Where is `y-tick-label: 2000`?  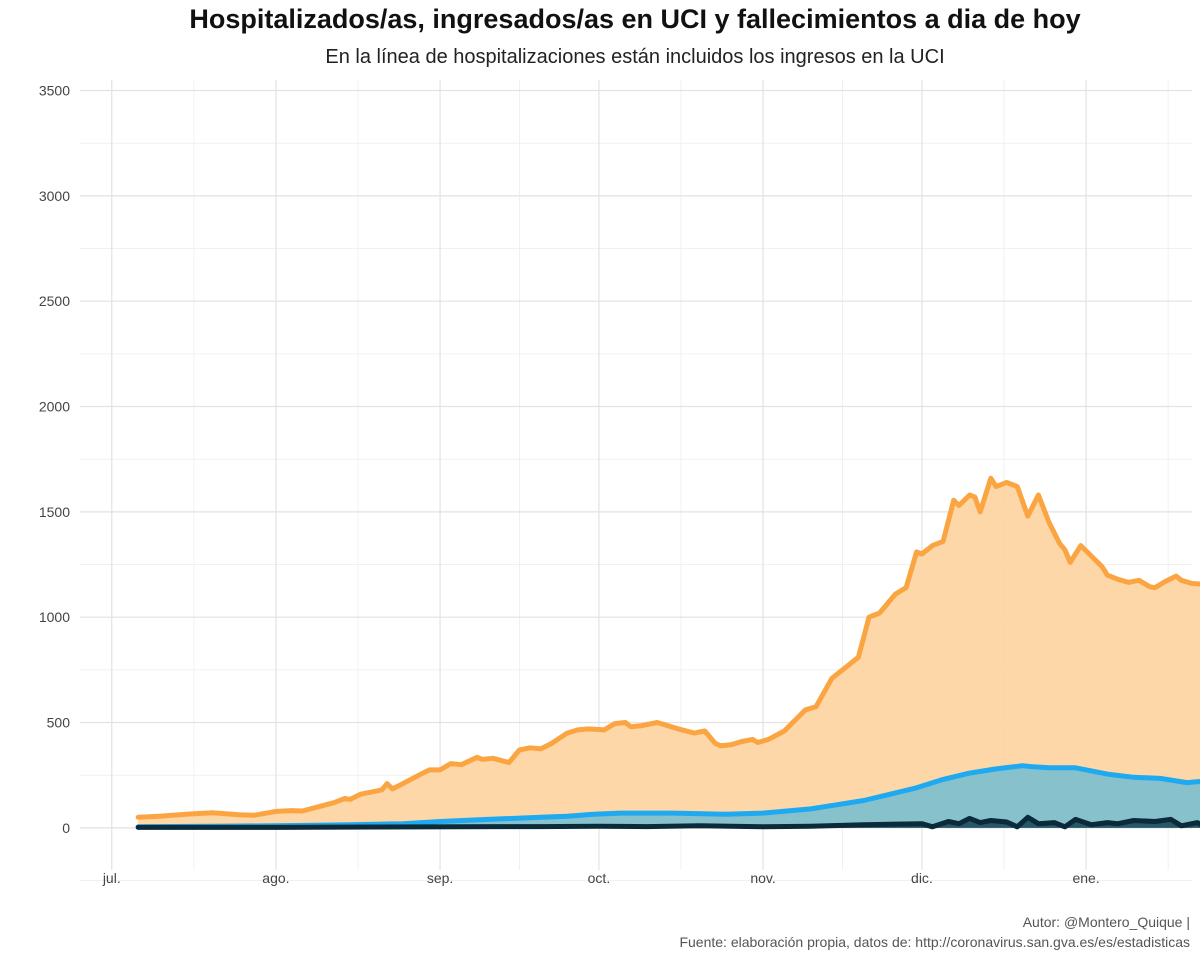 y-tick-label: 2000 is located at coordinates (54, 407).